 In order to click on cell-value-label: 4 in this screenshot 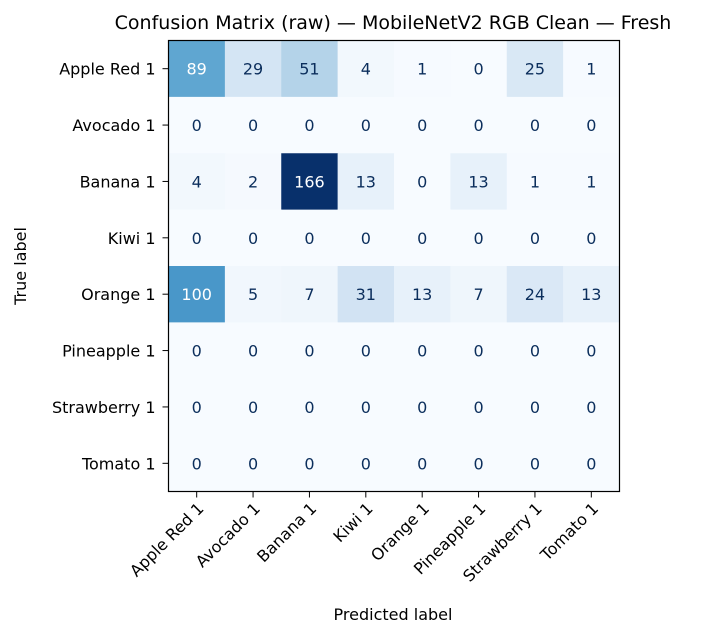, I will do `click(197, 181)`.